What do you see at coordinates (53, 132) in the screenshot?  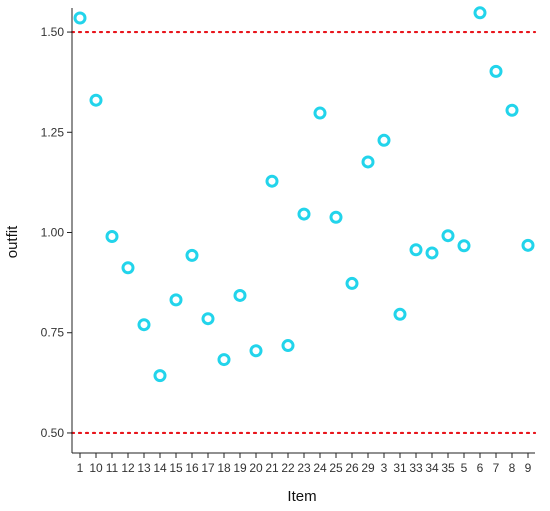 I see `y-tick-label: 1.25` at bounding box center [53, 132].